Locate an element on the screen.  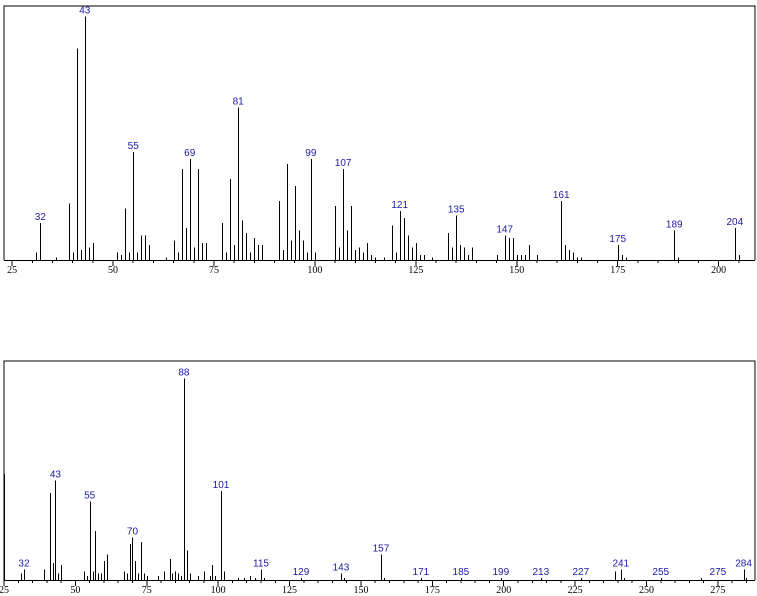
bottom-x-tick-label: 200 is located at coordinates (503, 590).